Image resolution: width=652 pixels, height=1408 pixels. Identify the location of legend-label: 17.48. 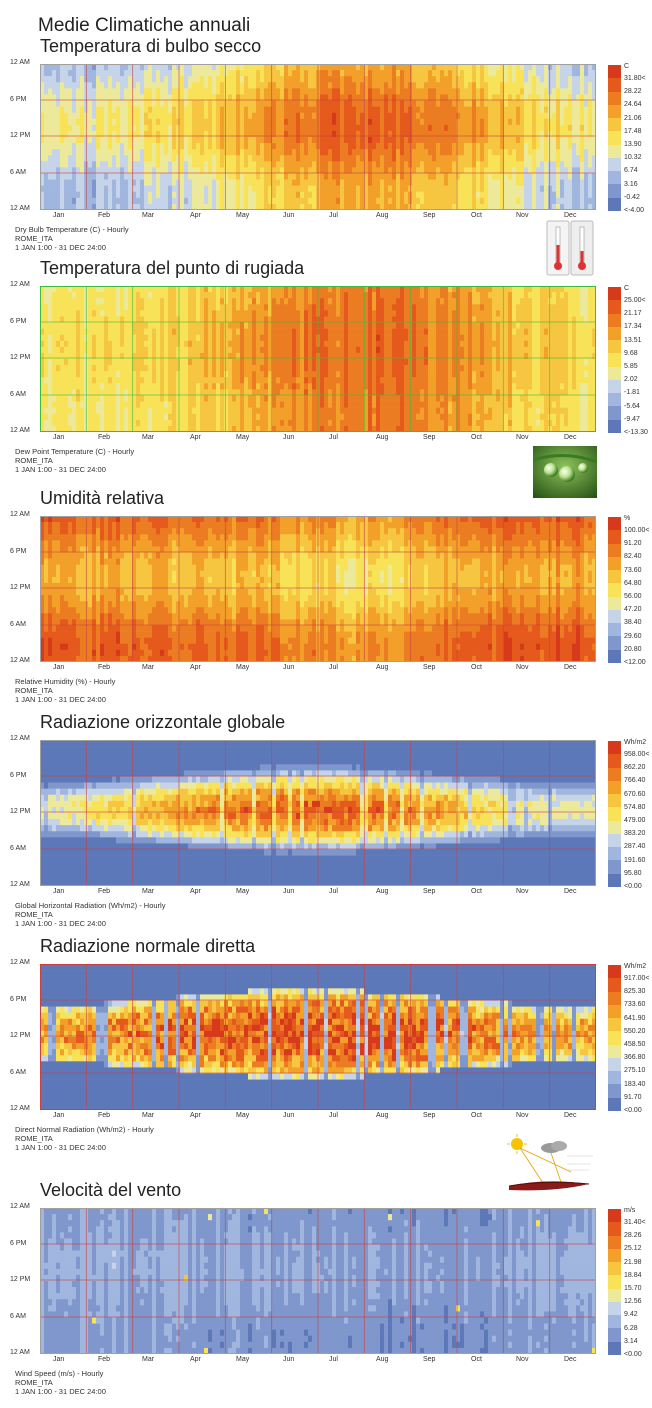
(633, 131).